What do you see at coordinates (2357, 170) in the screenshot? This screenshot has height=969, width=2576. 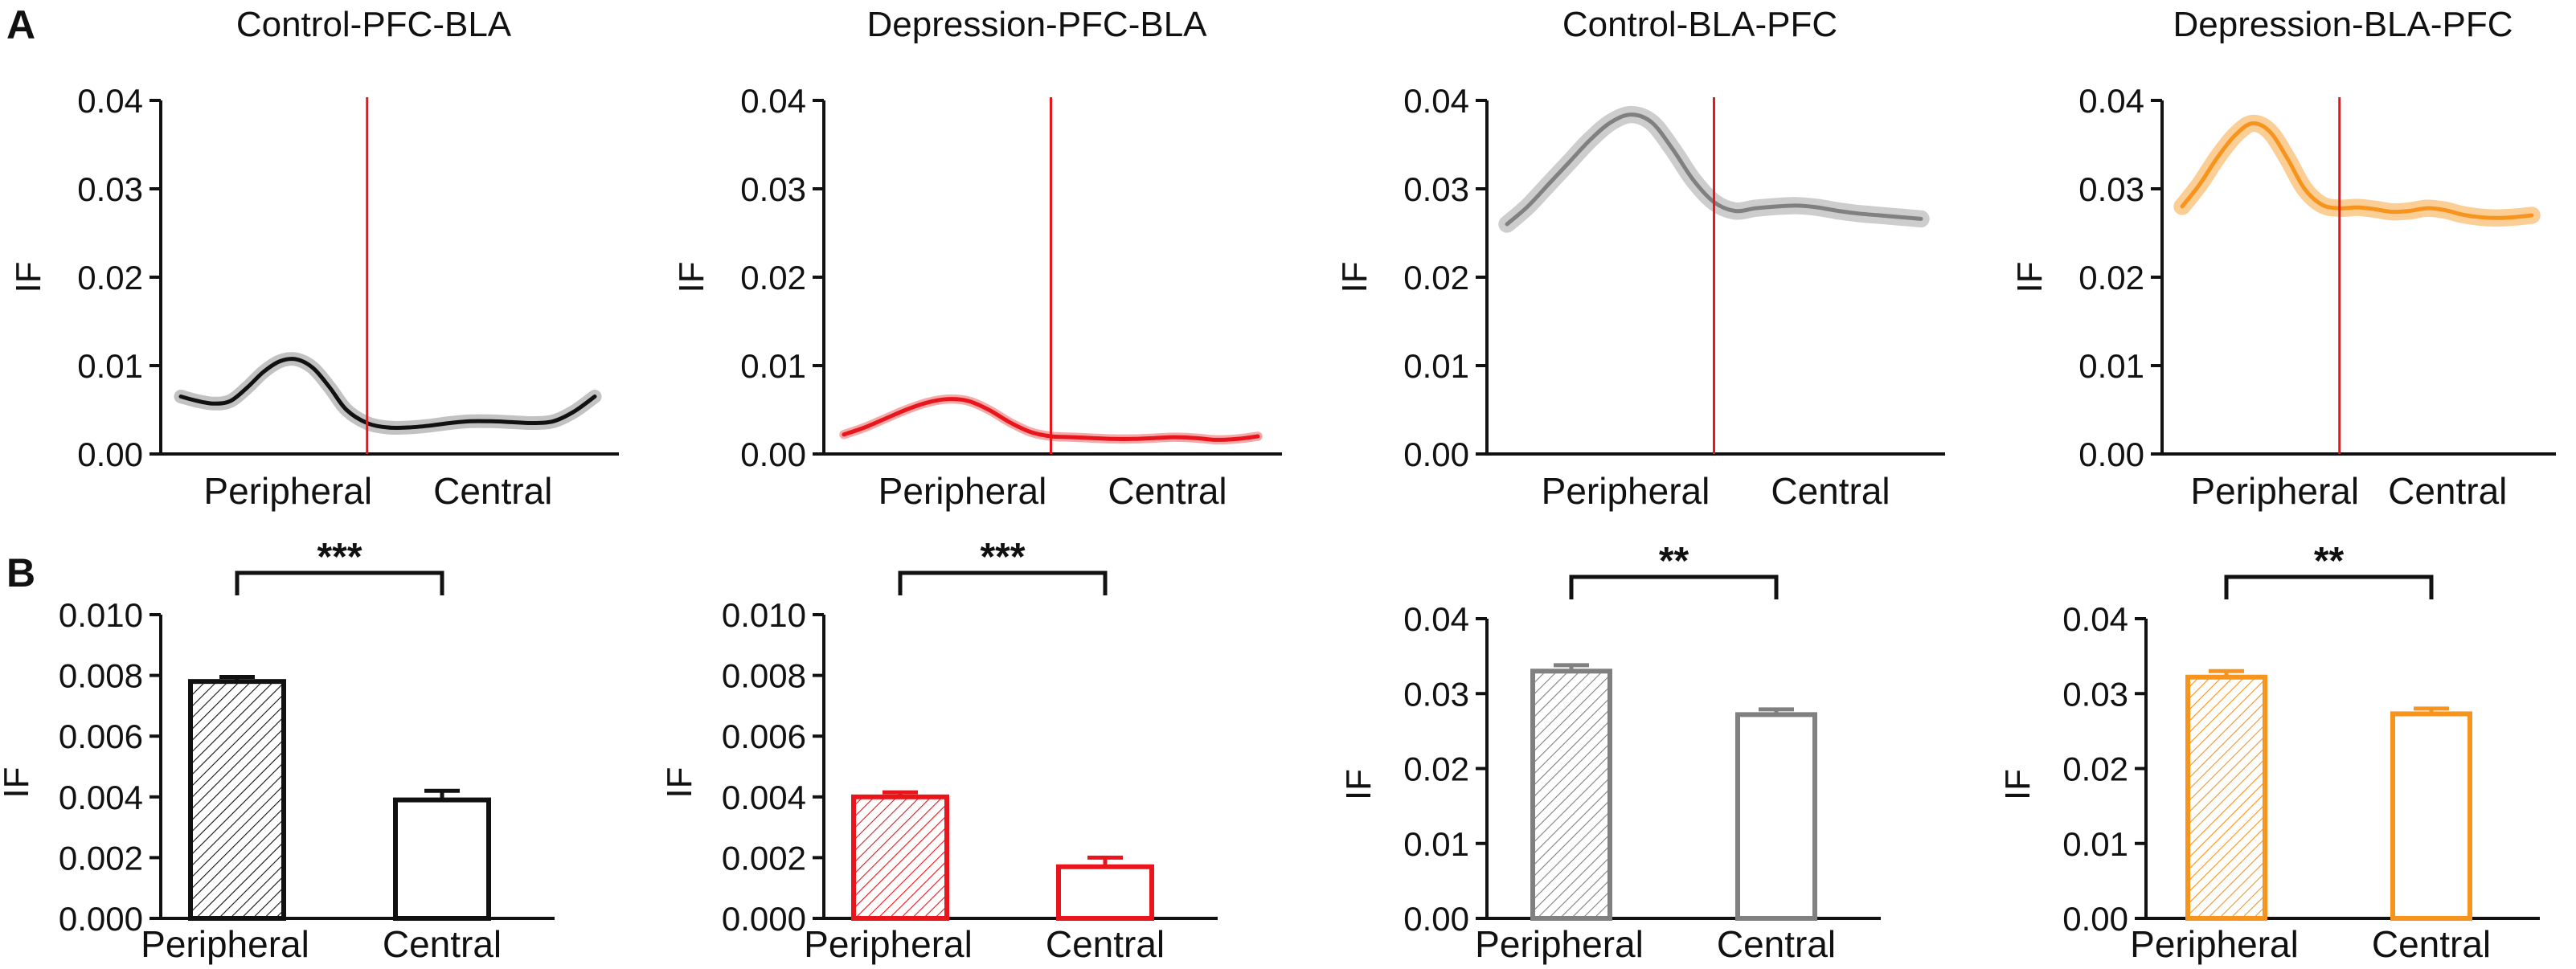 I see `mean-line` at bounding box center [2357, 170].